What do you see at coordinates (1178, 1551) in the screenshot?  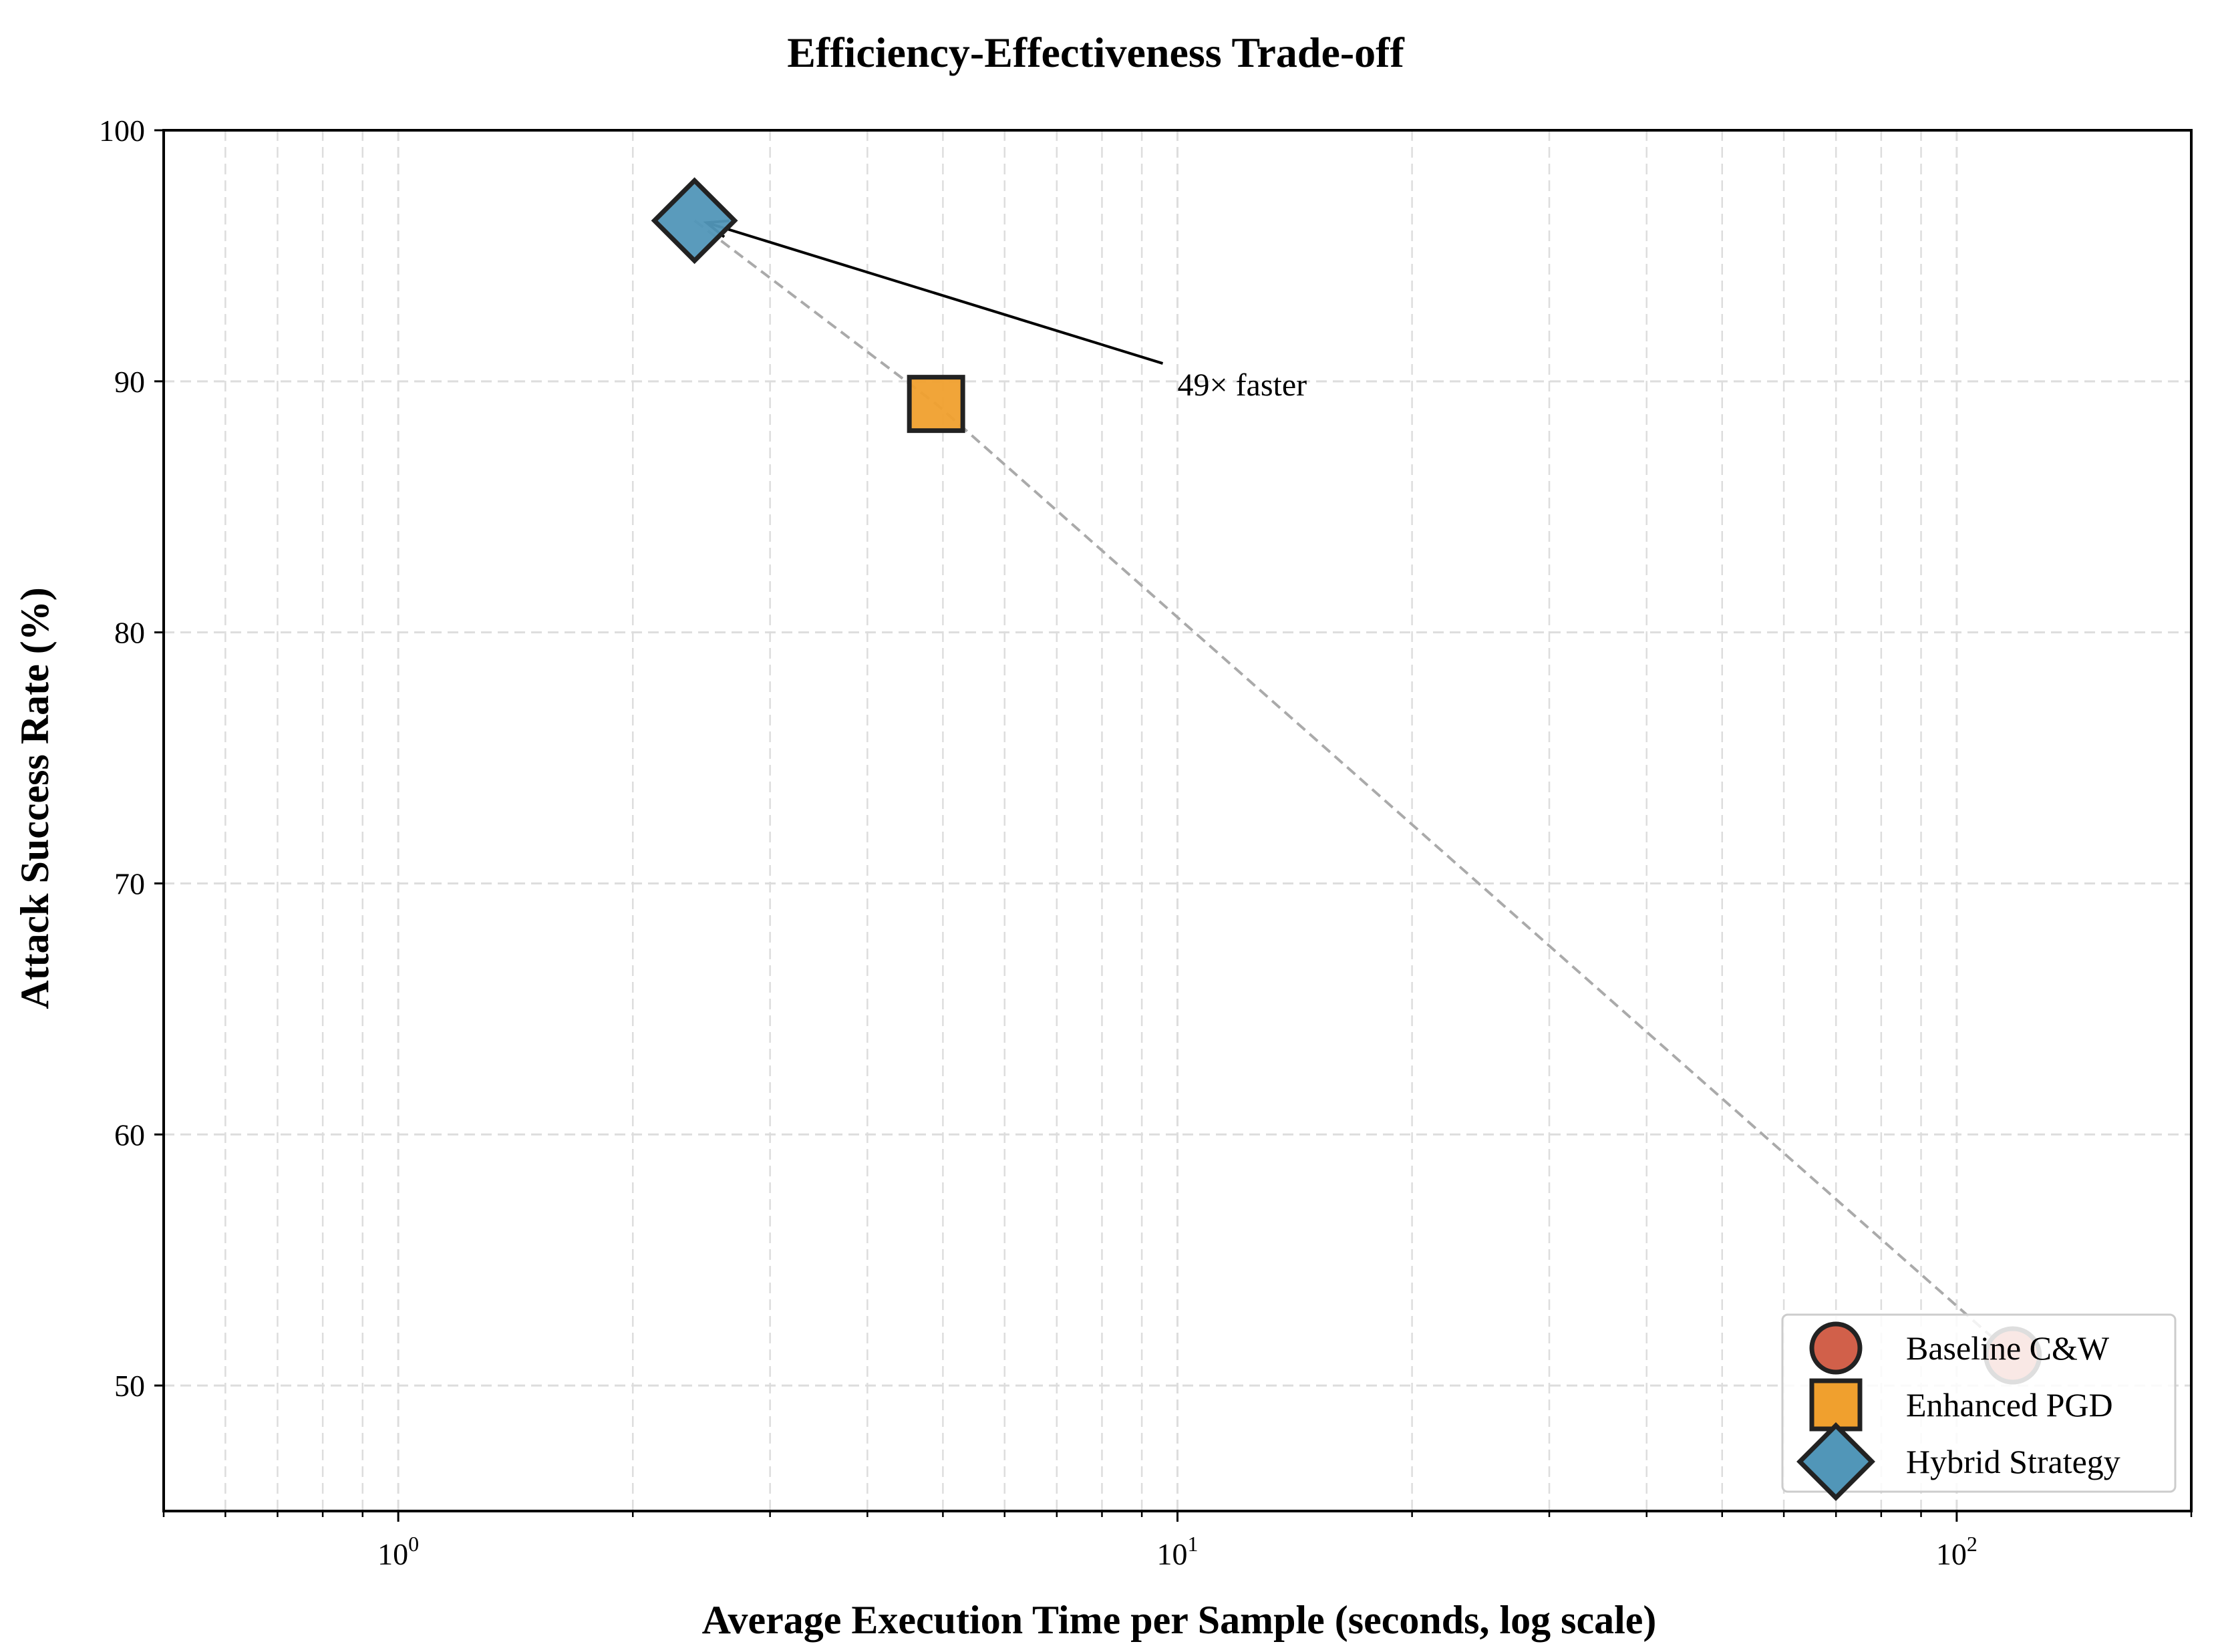 I see `x-tick-label: 10¹` at bounding box center [1178, 1551].